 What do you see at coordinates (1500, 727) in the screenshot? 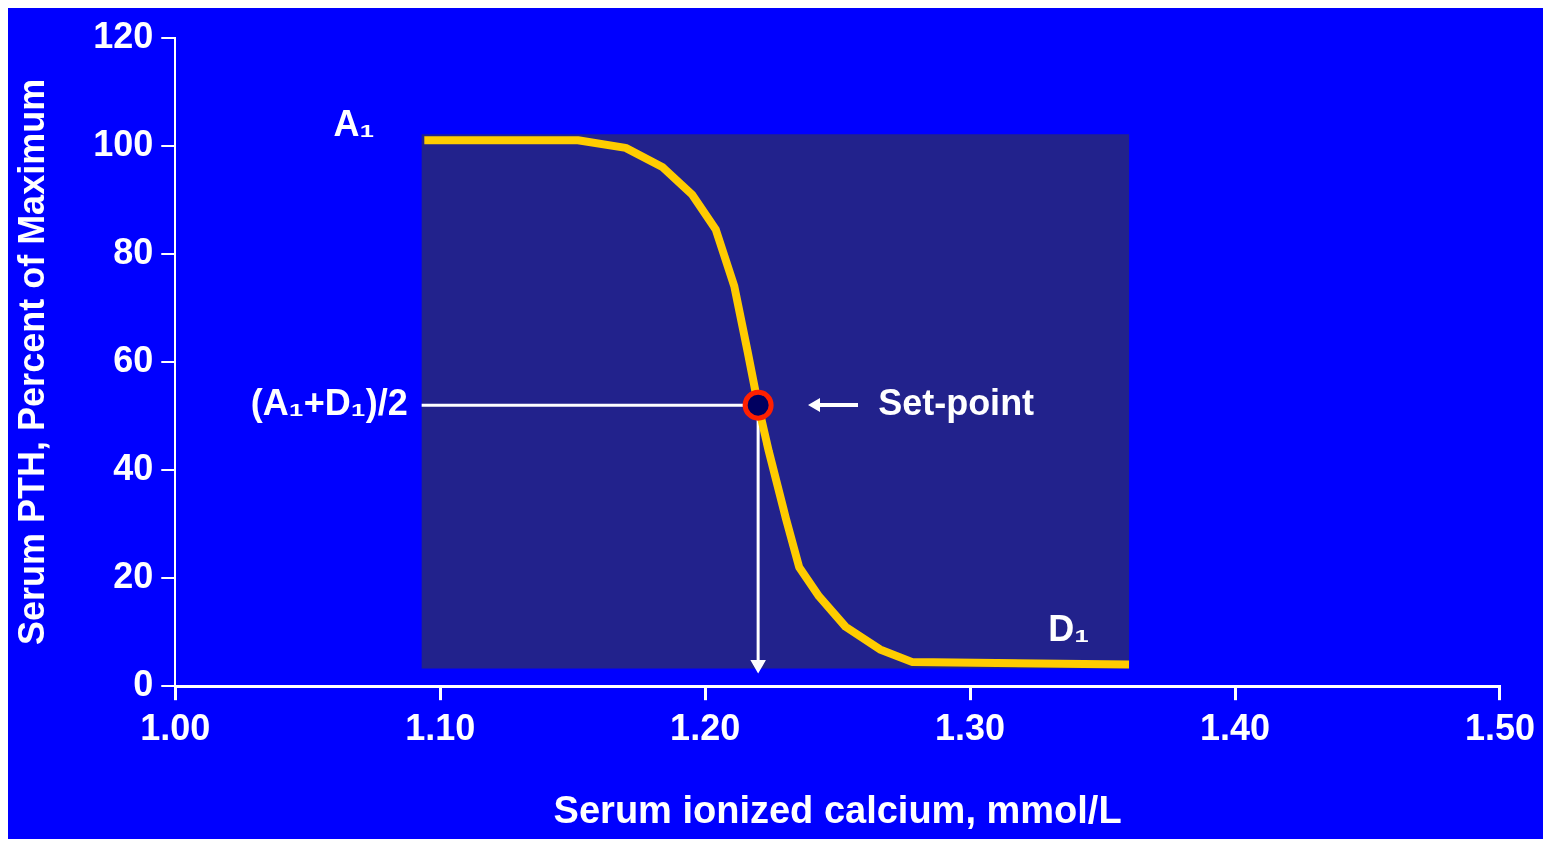
I see `x-tick-label: 1.50` at bounding box center [1500, 727].